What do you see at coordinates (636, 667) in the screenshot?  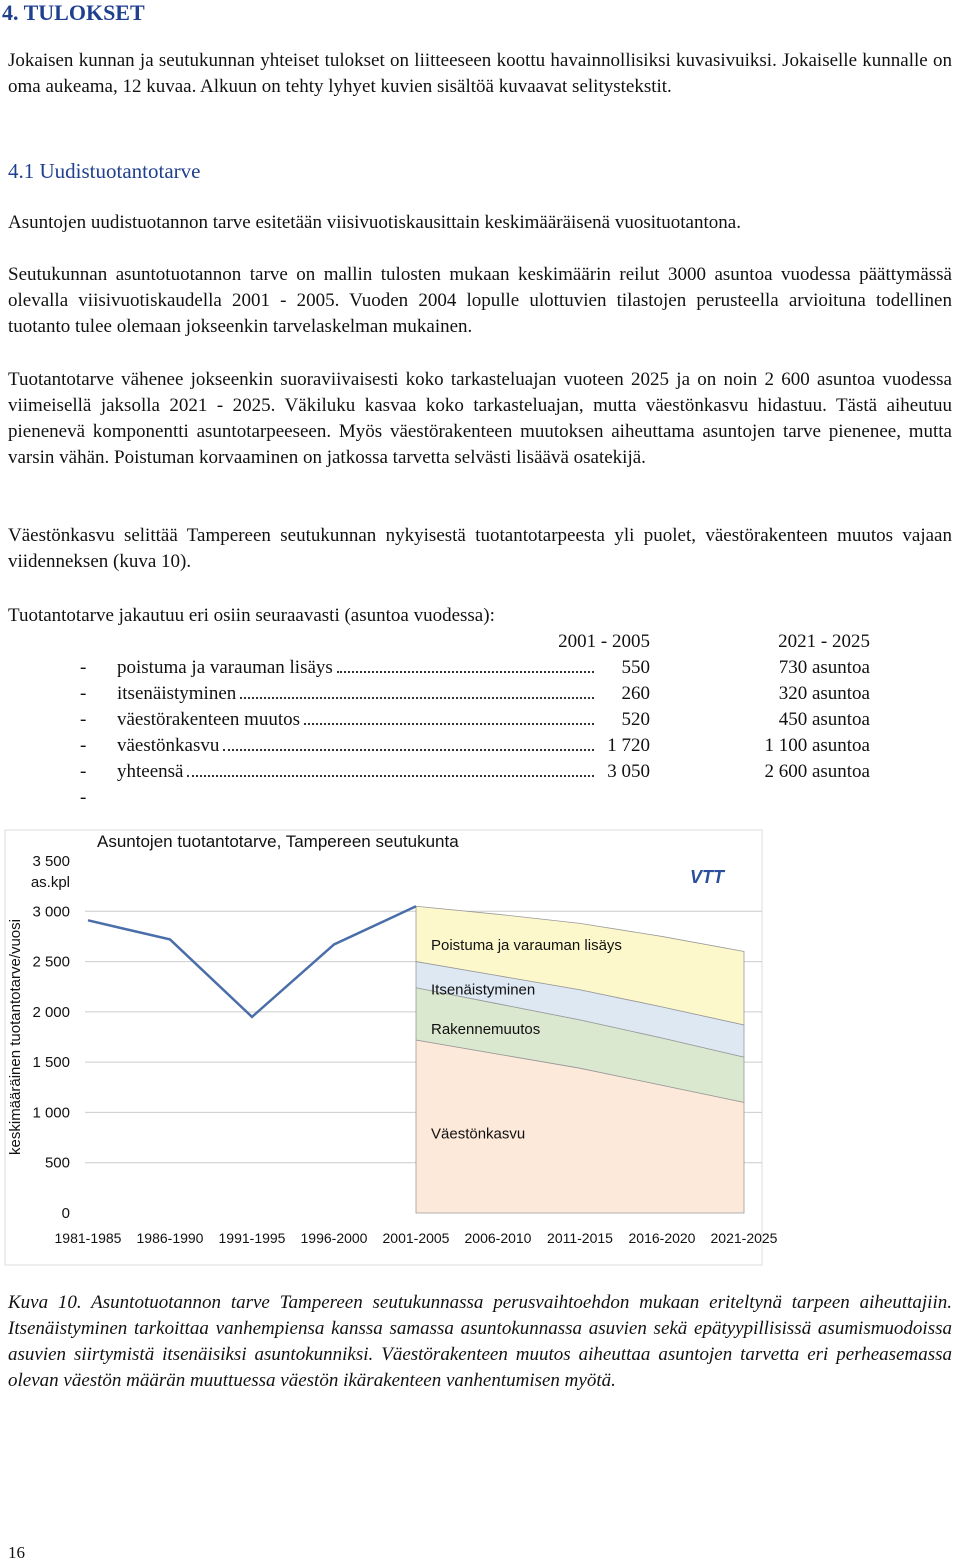 I see `cell: 550` at bounding box center [636, 667].